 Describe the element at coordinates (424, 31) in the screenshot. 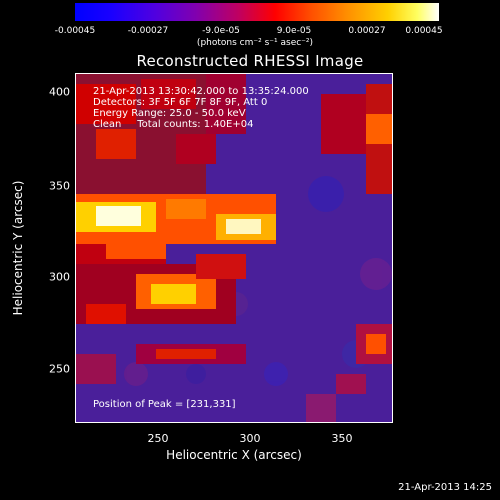

I see `colorbar-tick: 0.00045` at that location.